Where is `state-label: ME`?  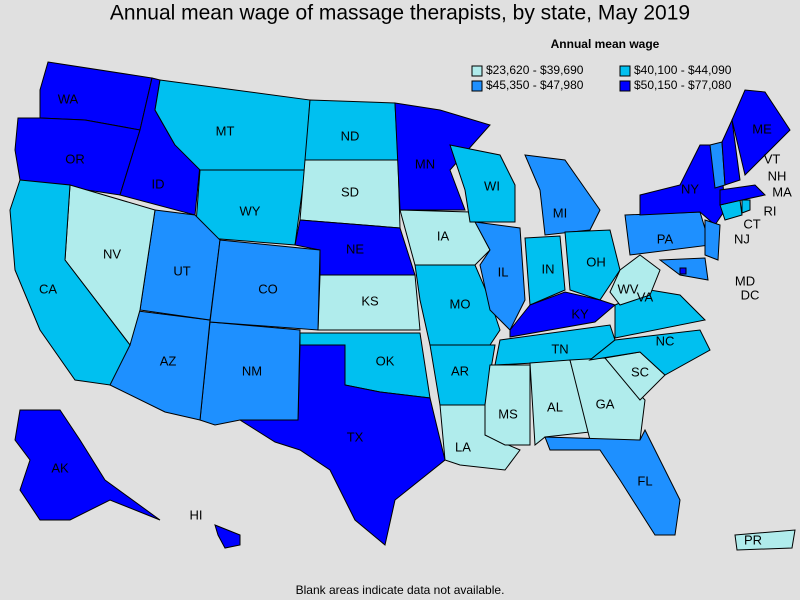 state-label: ME is located at coordinates (762, 128).